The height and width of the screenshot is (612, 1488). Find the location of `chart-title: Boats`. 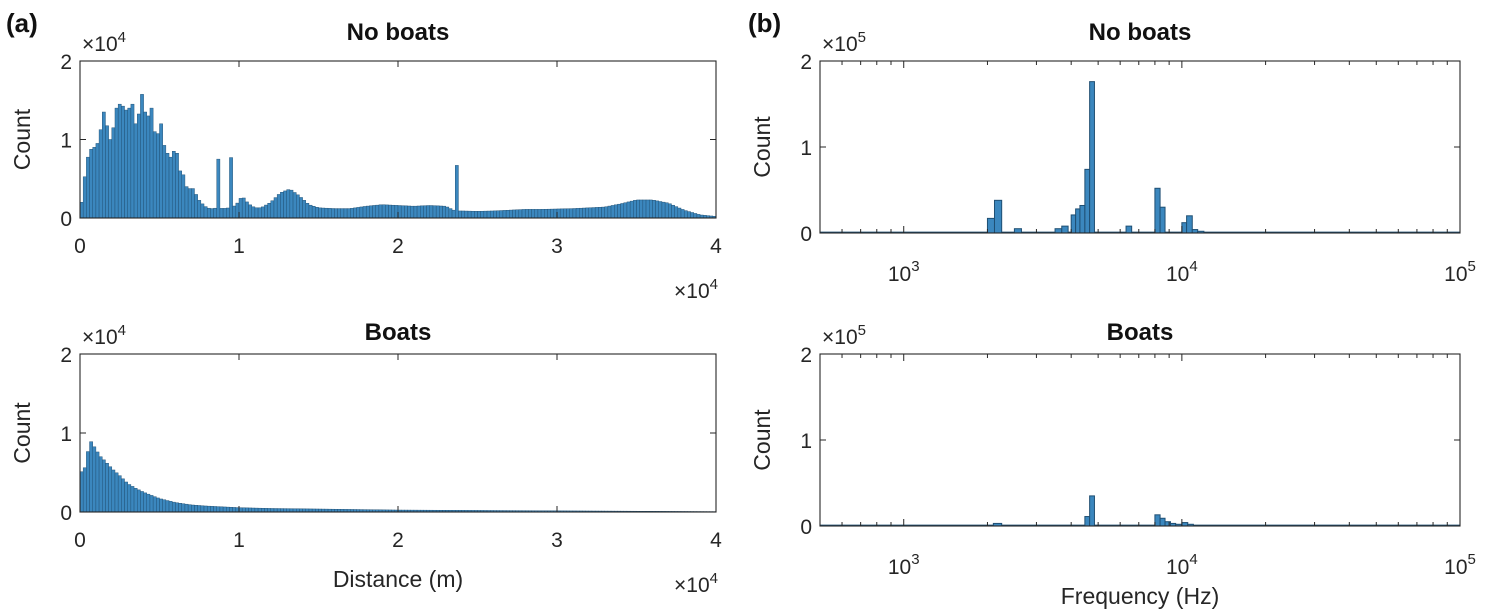

chart-title: Boats is located at coordinates (398, 332).